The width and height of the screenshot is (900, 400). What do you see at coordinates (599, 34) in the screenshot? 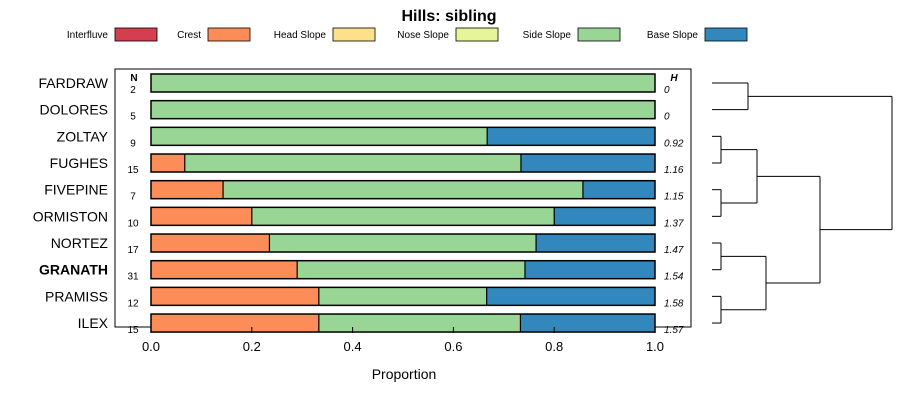
I see `legend-swatch-side-slope` at bounding box center [599, 34].